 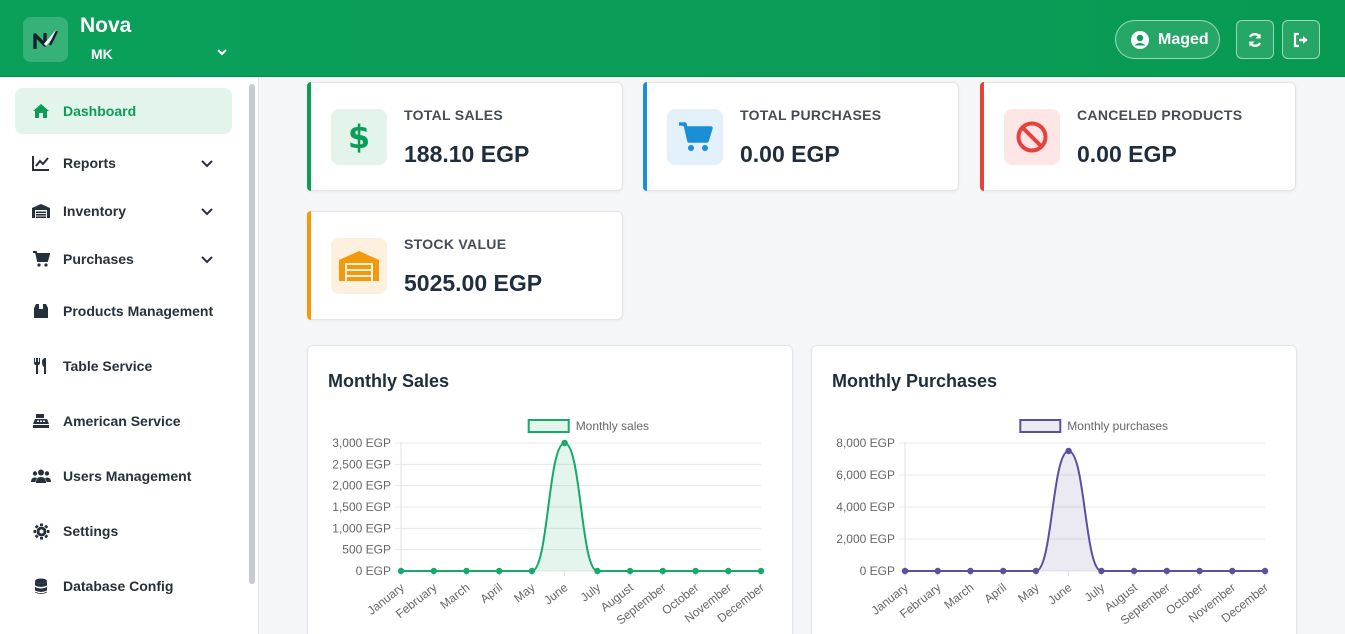 I want to click on stock-value-card: STOCK VALUE 5025.00 EGP, so click(x=465, y=265).